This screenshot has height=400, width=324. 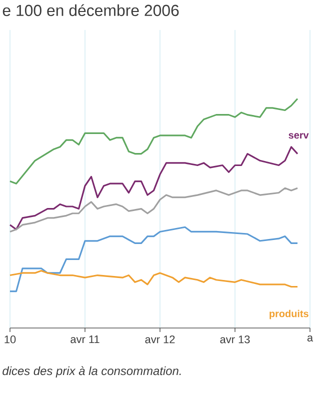 I want to click on x-tick-label: avr 11, so click(x=85, y=340).